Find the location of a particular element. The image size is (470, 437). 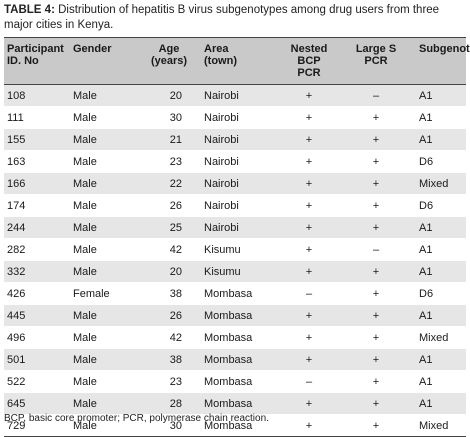

cell-participant-id: 163 is located at coordinates (37, 161).